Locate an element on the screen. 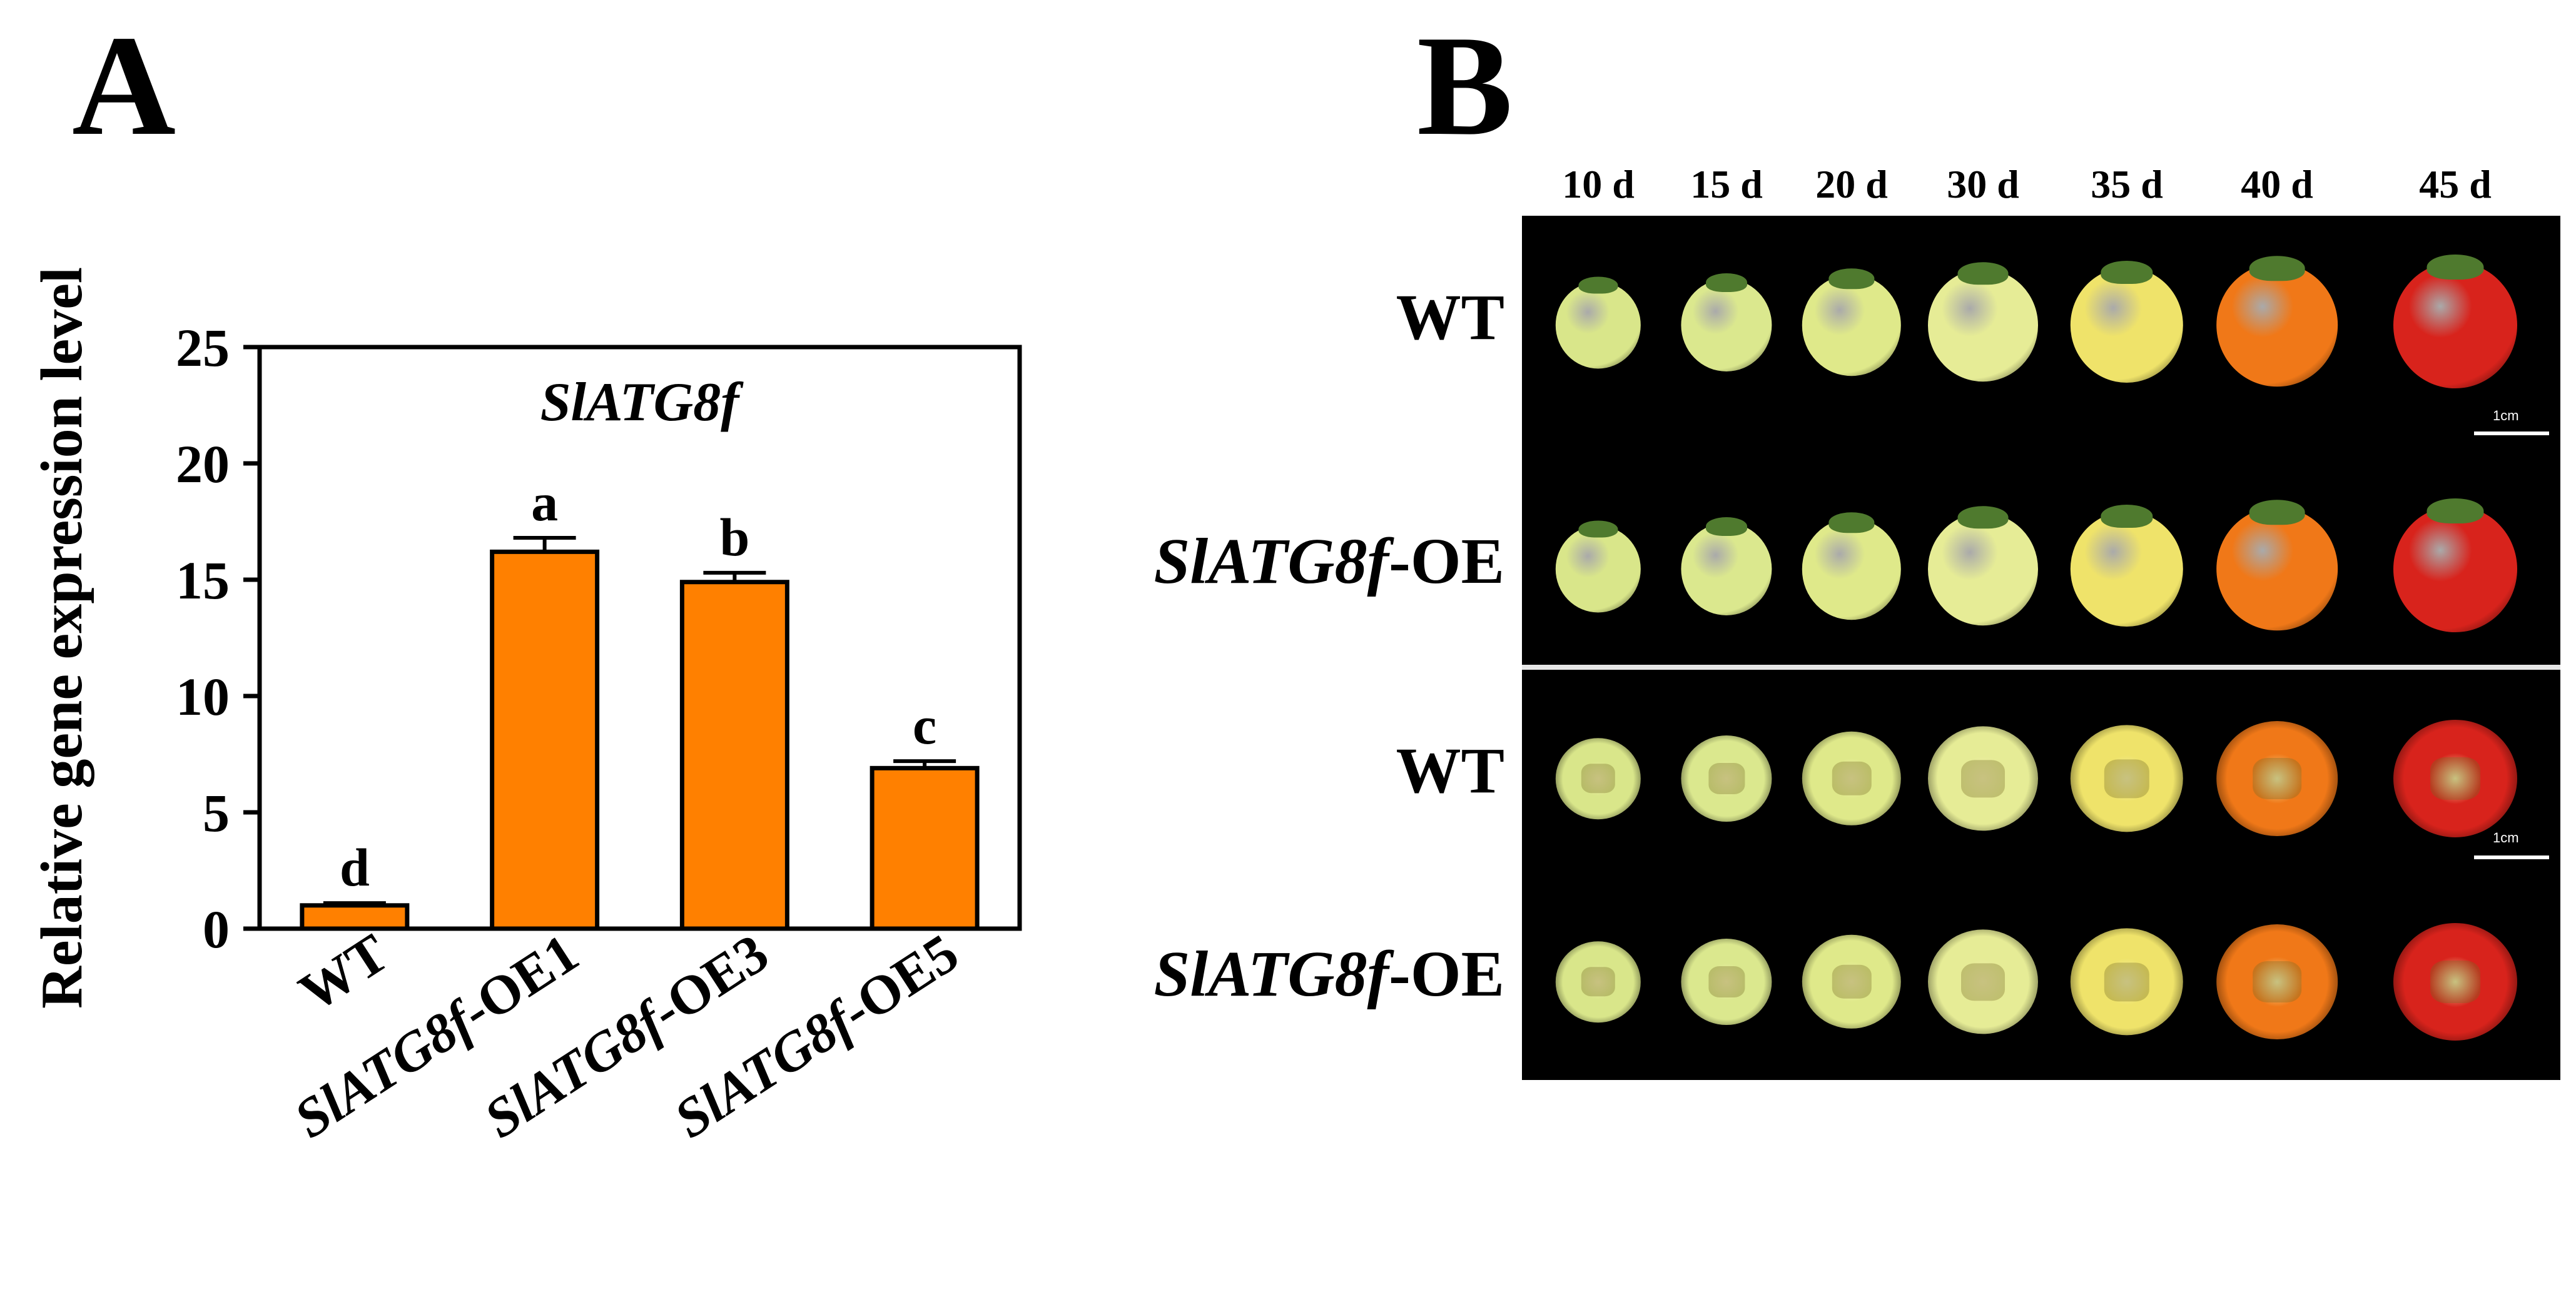  day-label: 45 d is located at coordinates (2455, 184).